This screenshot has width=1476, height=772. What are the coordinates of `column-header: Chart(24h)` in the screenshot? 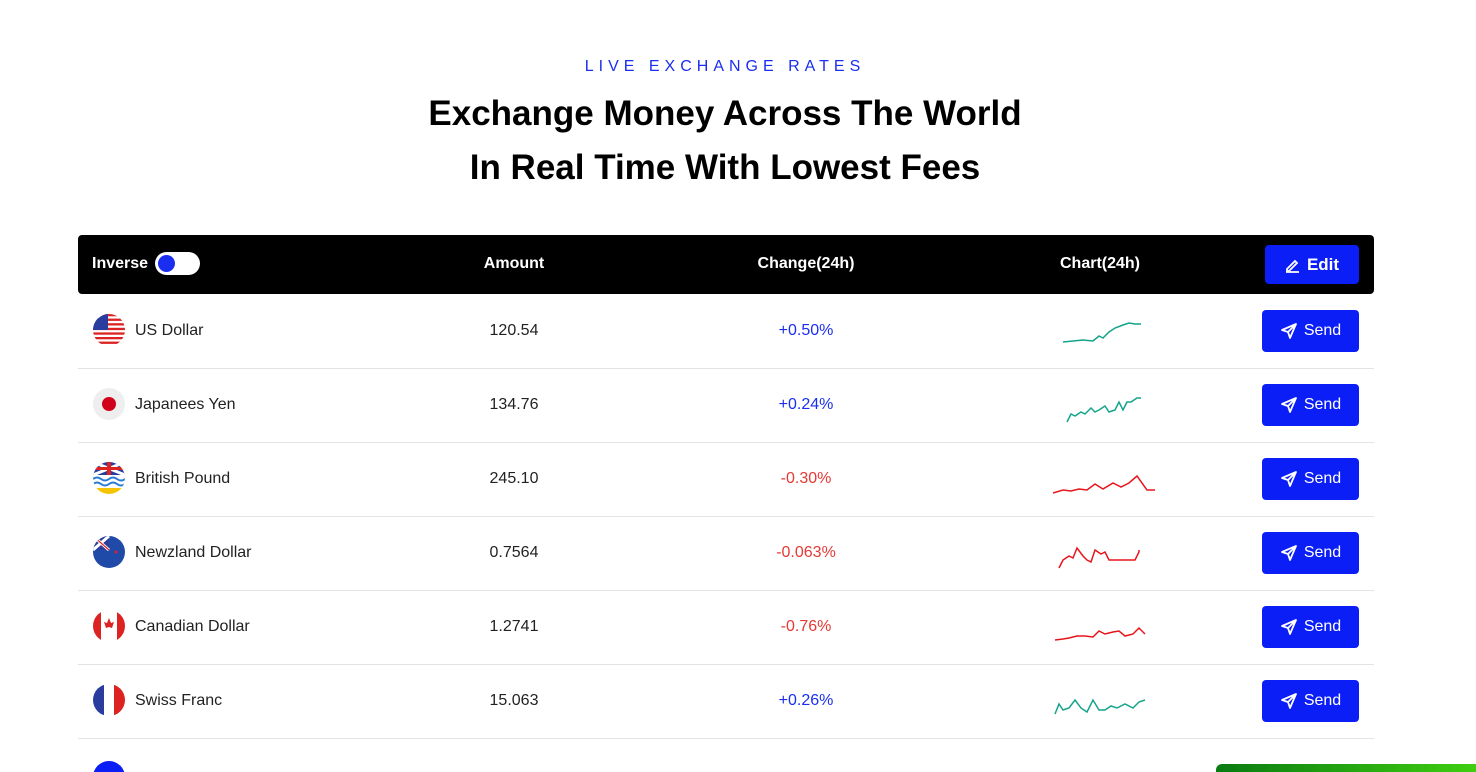 It's located at (1100, 263).